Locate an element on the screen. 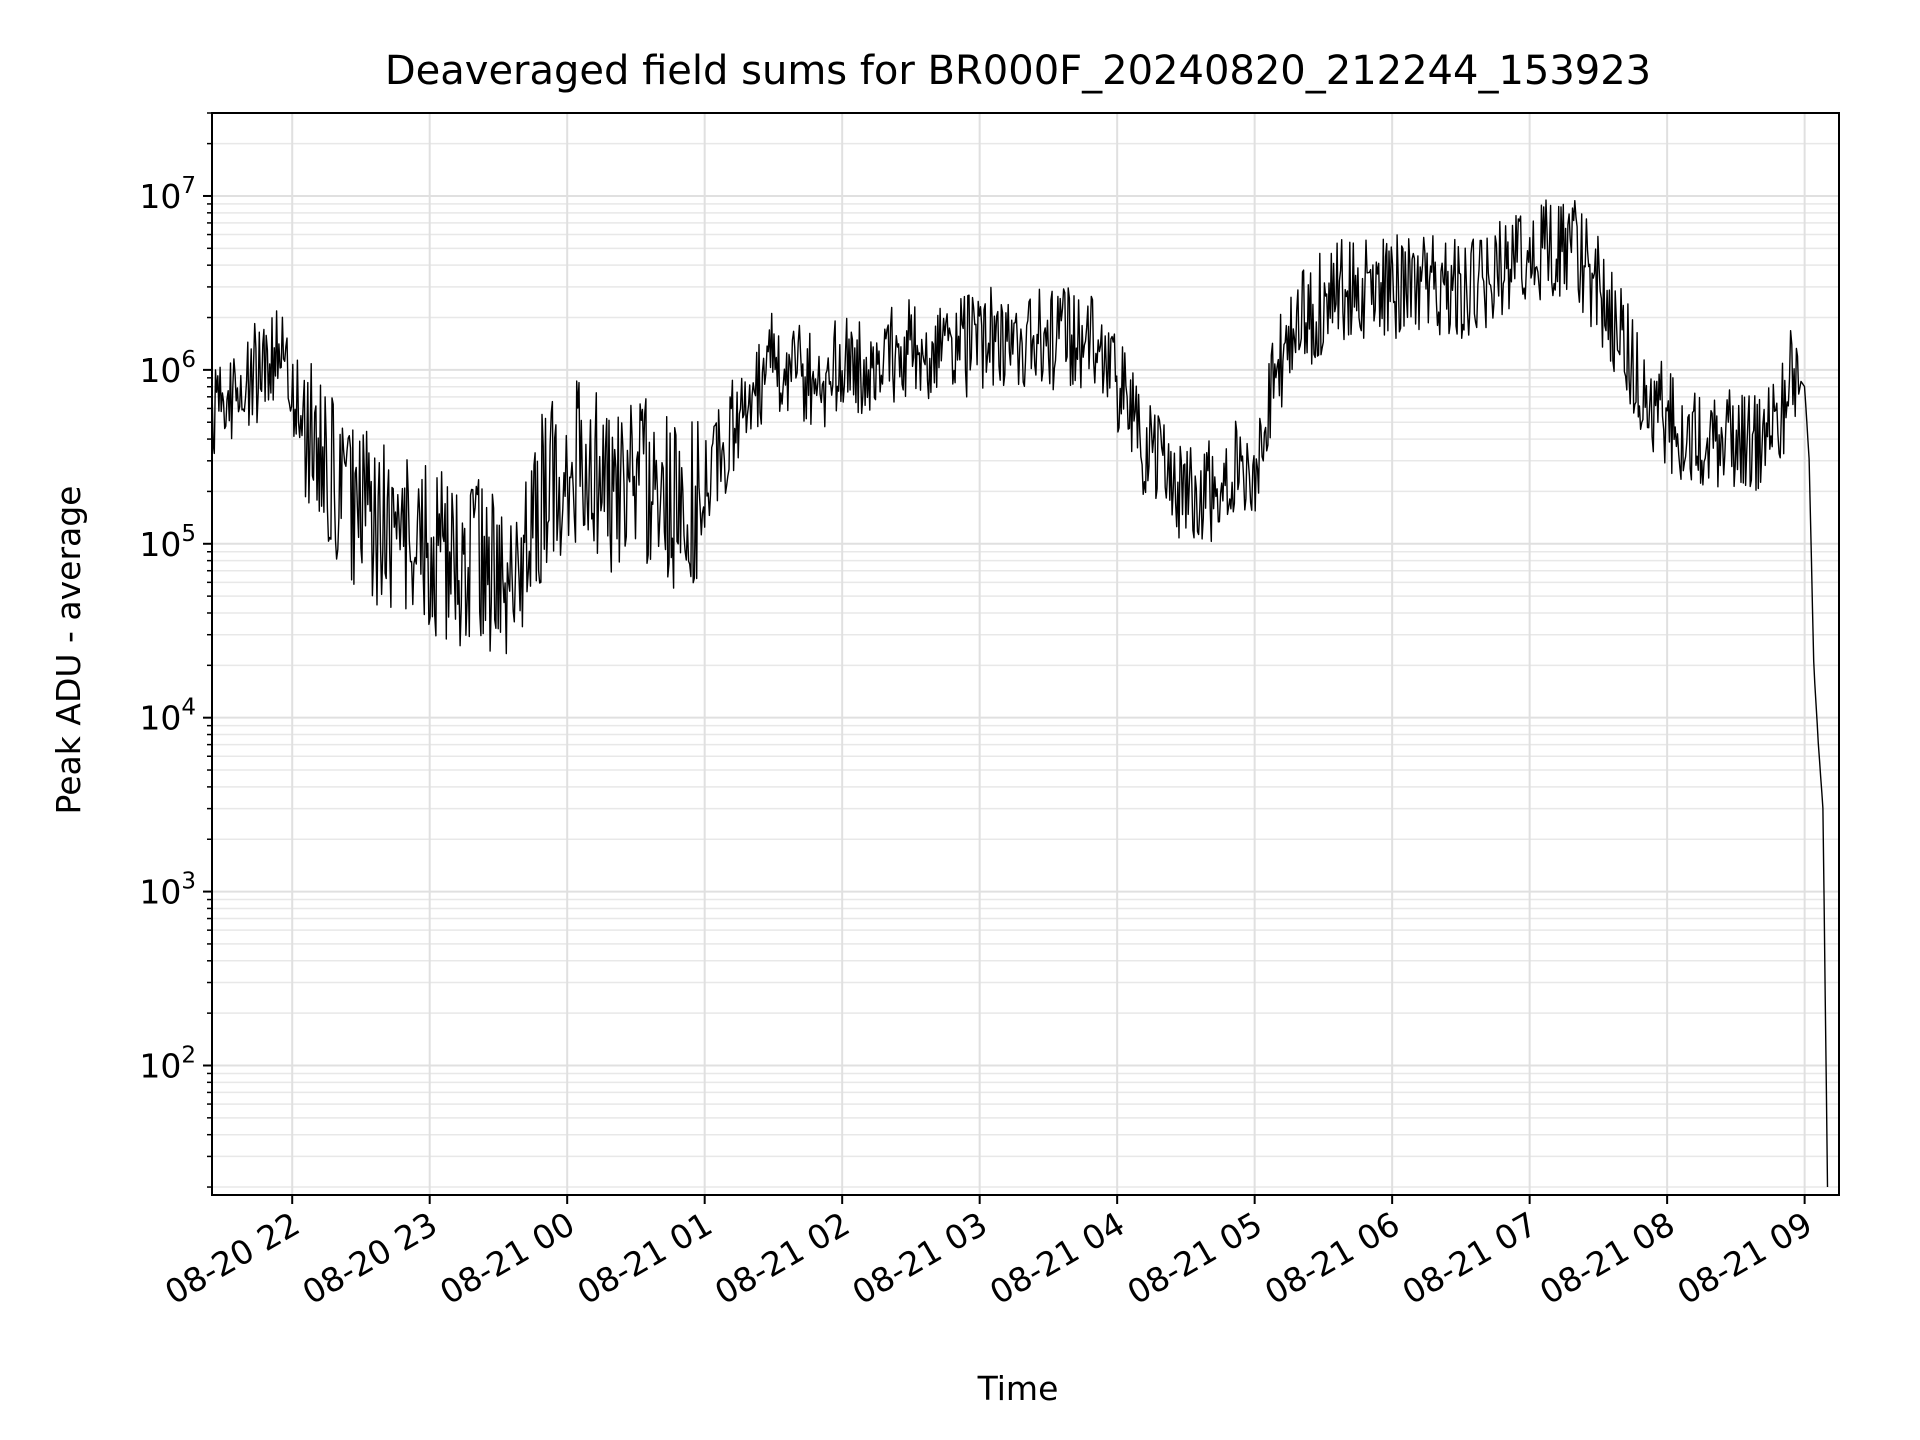 The image size is (1920, 1440). y-tick-label: 102 is located at coordinates (167, 1063).